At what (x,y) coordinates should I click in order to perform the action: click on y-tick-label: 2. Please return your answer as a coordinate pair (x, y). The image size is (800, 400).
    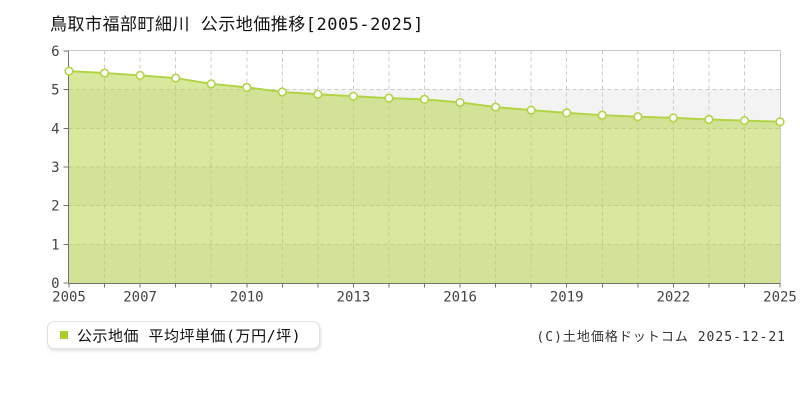
    Looking at the image, I should click on (55, 207).